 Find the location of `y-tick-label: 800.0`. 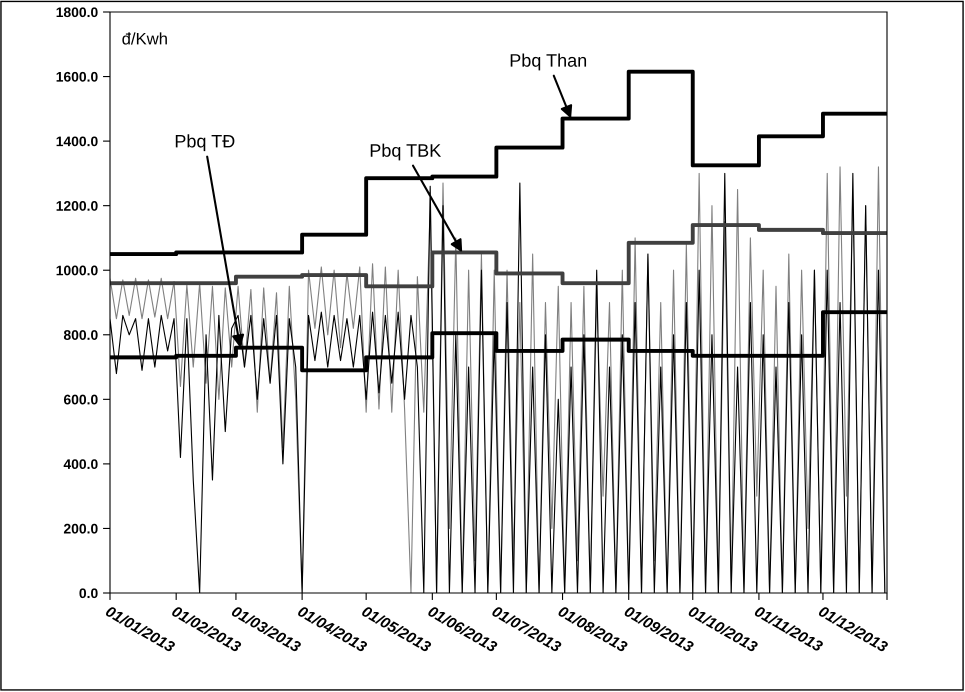

y-tick-label: 800.0 is located at coordinates (81, 335).